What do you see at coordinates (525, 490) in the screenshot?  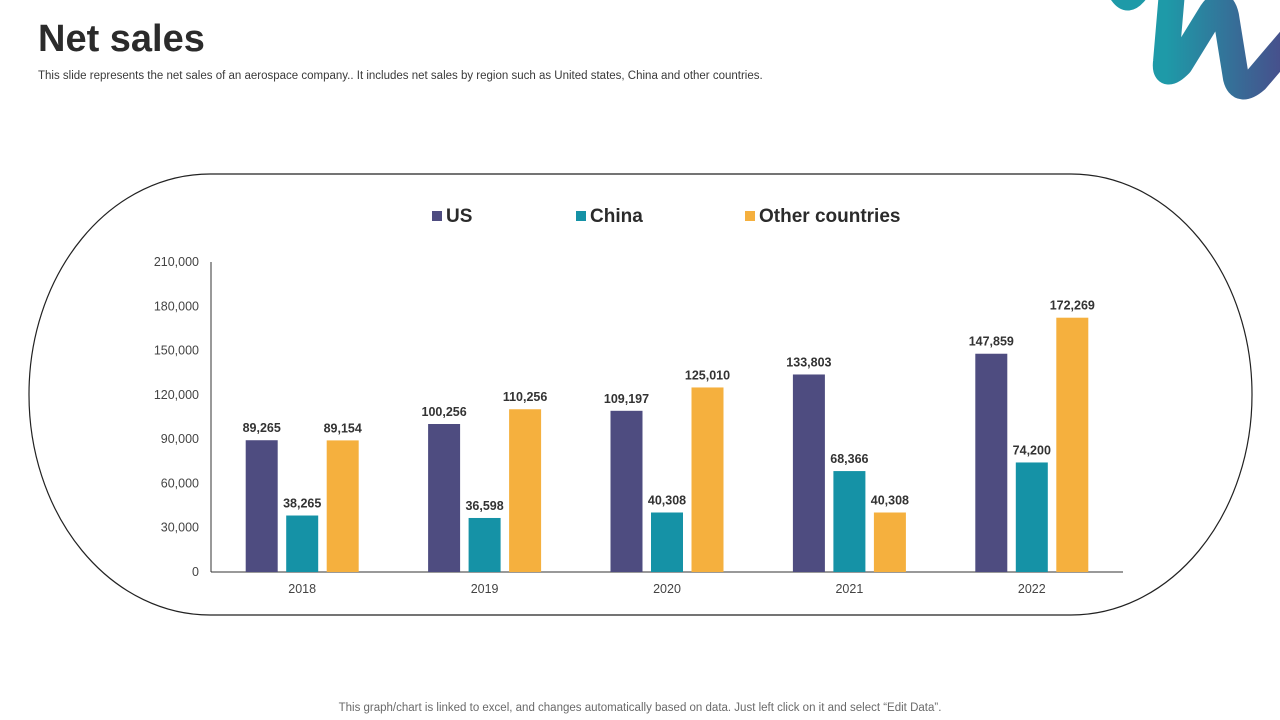 I see `bar-other-countries-2019` at bounding box center [525, 490].